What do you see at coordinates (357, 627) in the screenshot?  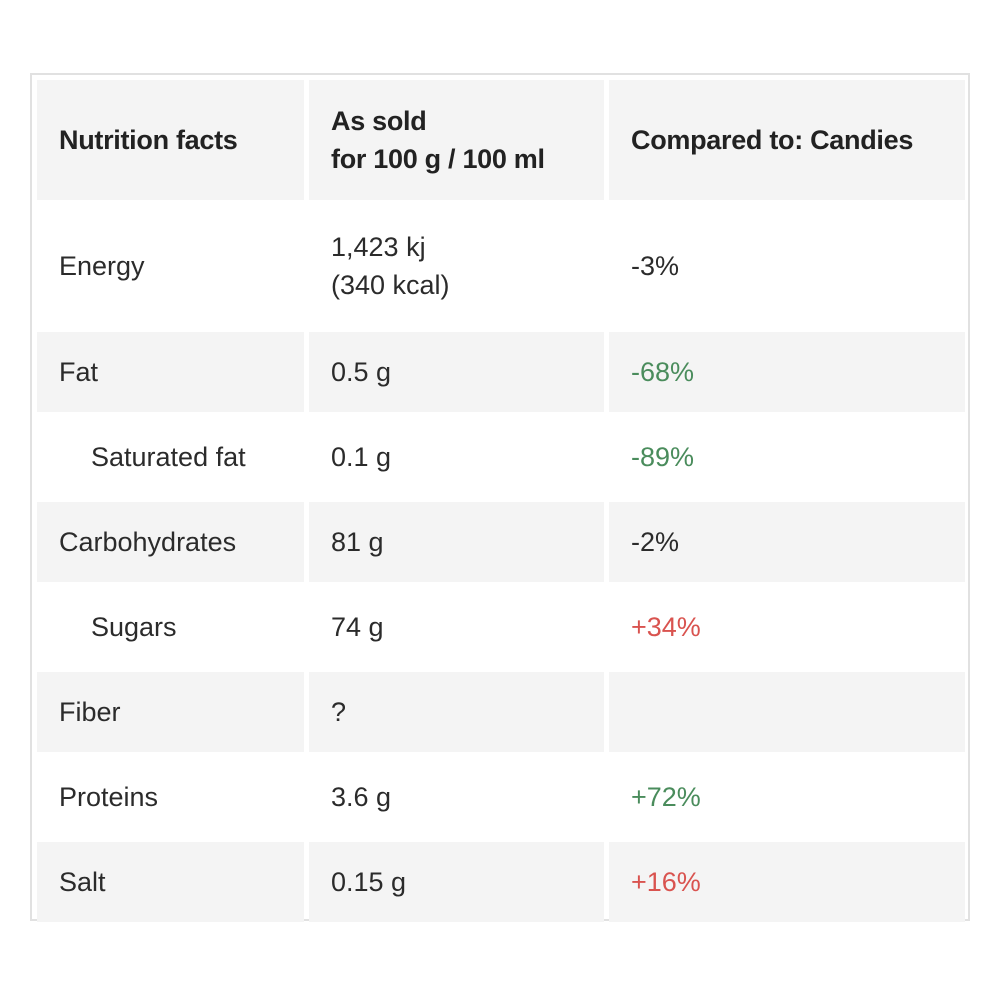 I see `row-sugars-value: 74 g` at bounding box center [357, 627].